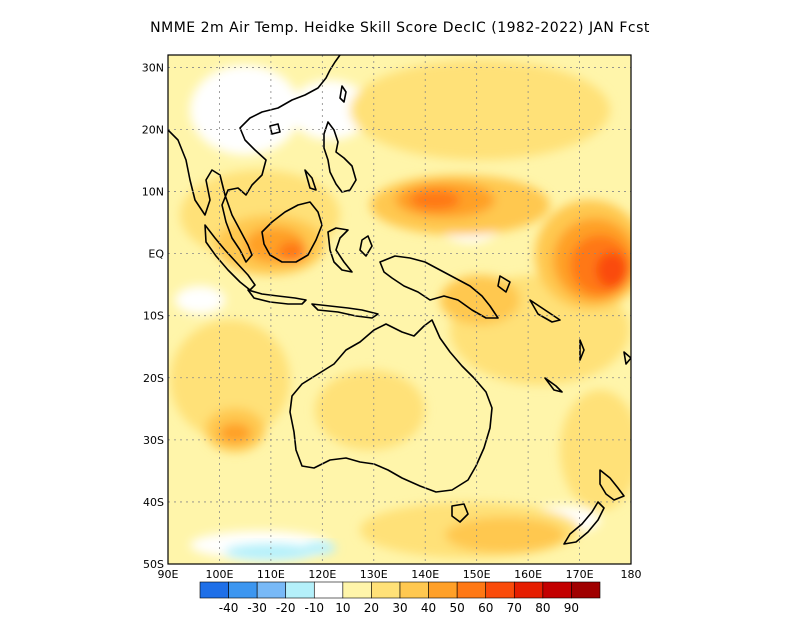 This screenshot has width=800, height=618. What do you see at coordinates (153, 378) in the screenshot?
I see `lat-tick-label: 20S` at bounding box center [153, 378].